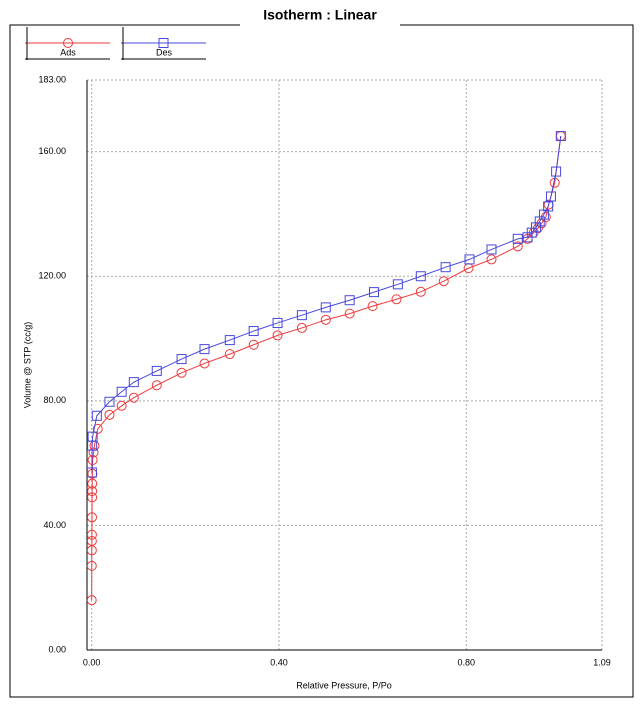  What do you see at coordinates (92, 662) in the screenshot?
I see `x-tick-label: 0.00` at bounding box center [92, 662].